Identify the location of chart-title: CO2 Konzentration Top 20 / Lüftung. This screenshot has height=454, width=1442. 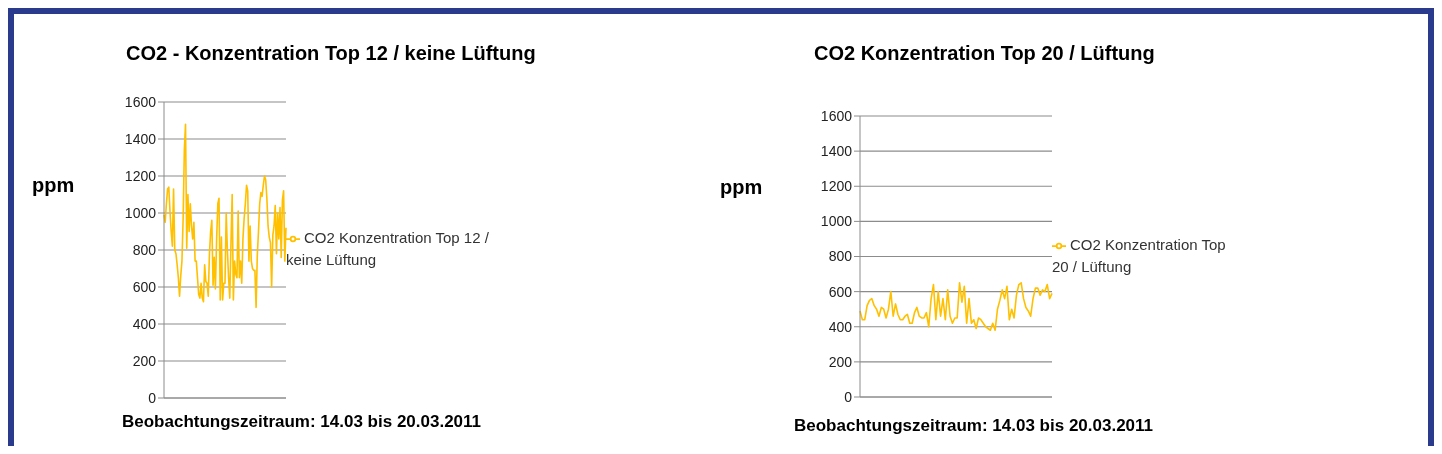
(984, 53).